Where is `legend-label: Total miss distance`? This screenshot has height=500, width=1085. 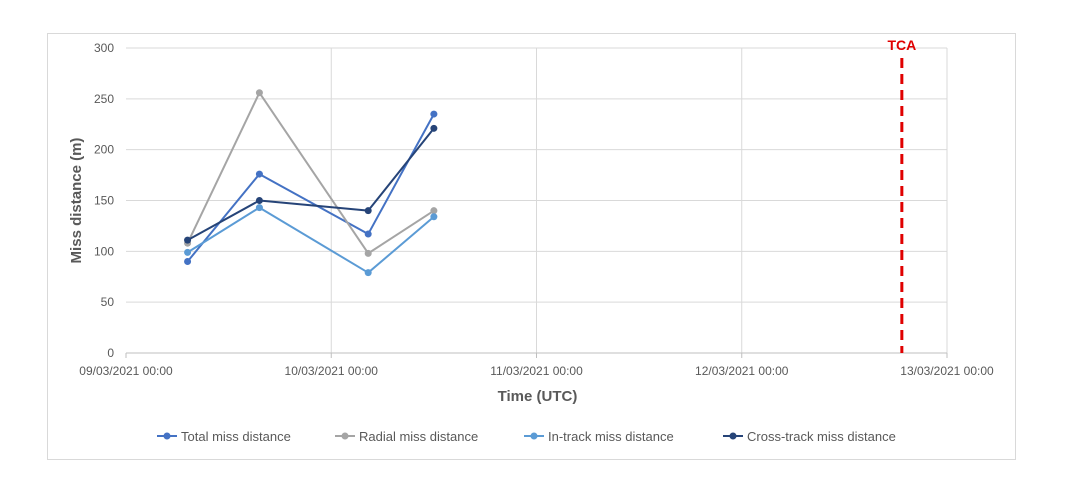 legend-label: Total miss distance is located at coordinates (236, 436).